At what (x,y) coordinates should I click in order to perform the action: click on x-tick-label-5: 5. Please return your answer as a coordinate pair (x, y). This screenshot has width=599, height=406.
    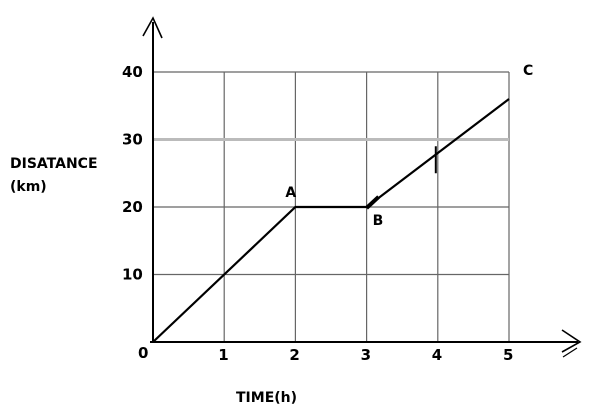
    Looking at the image, I should click on (508, 355).